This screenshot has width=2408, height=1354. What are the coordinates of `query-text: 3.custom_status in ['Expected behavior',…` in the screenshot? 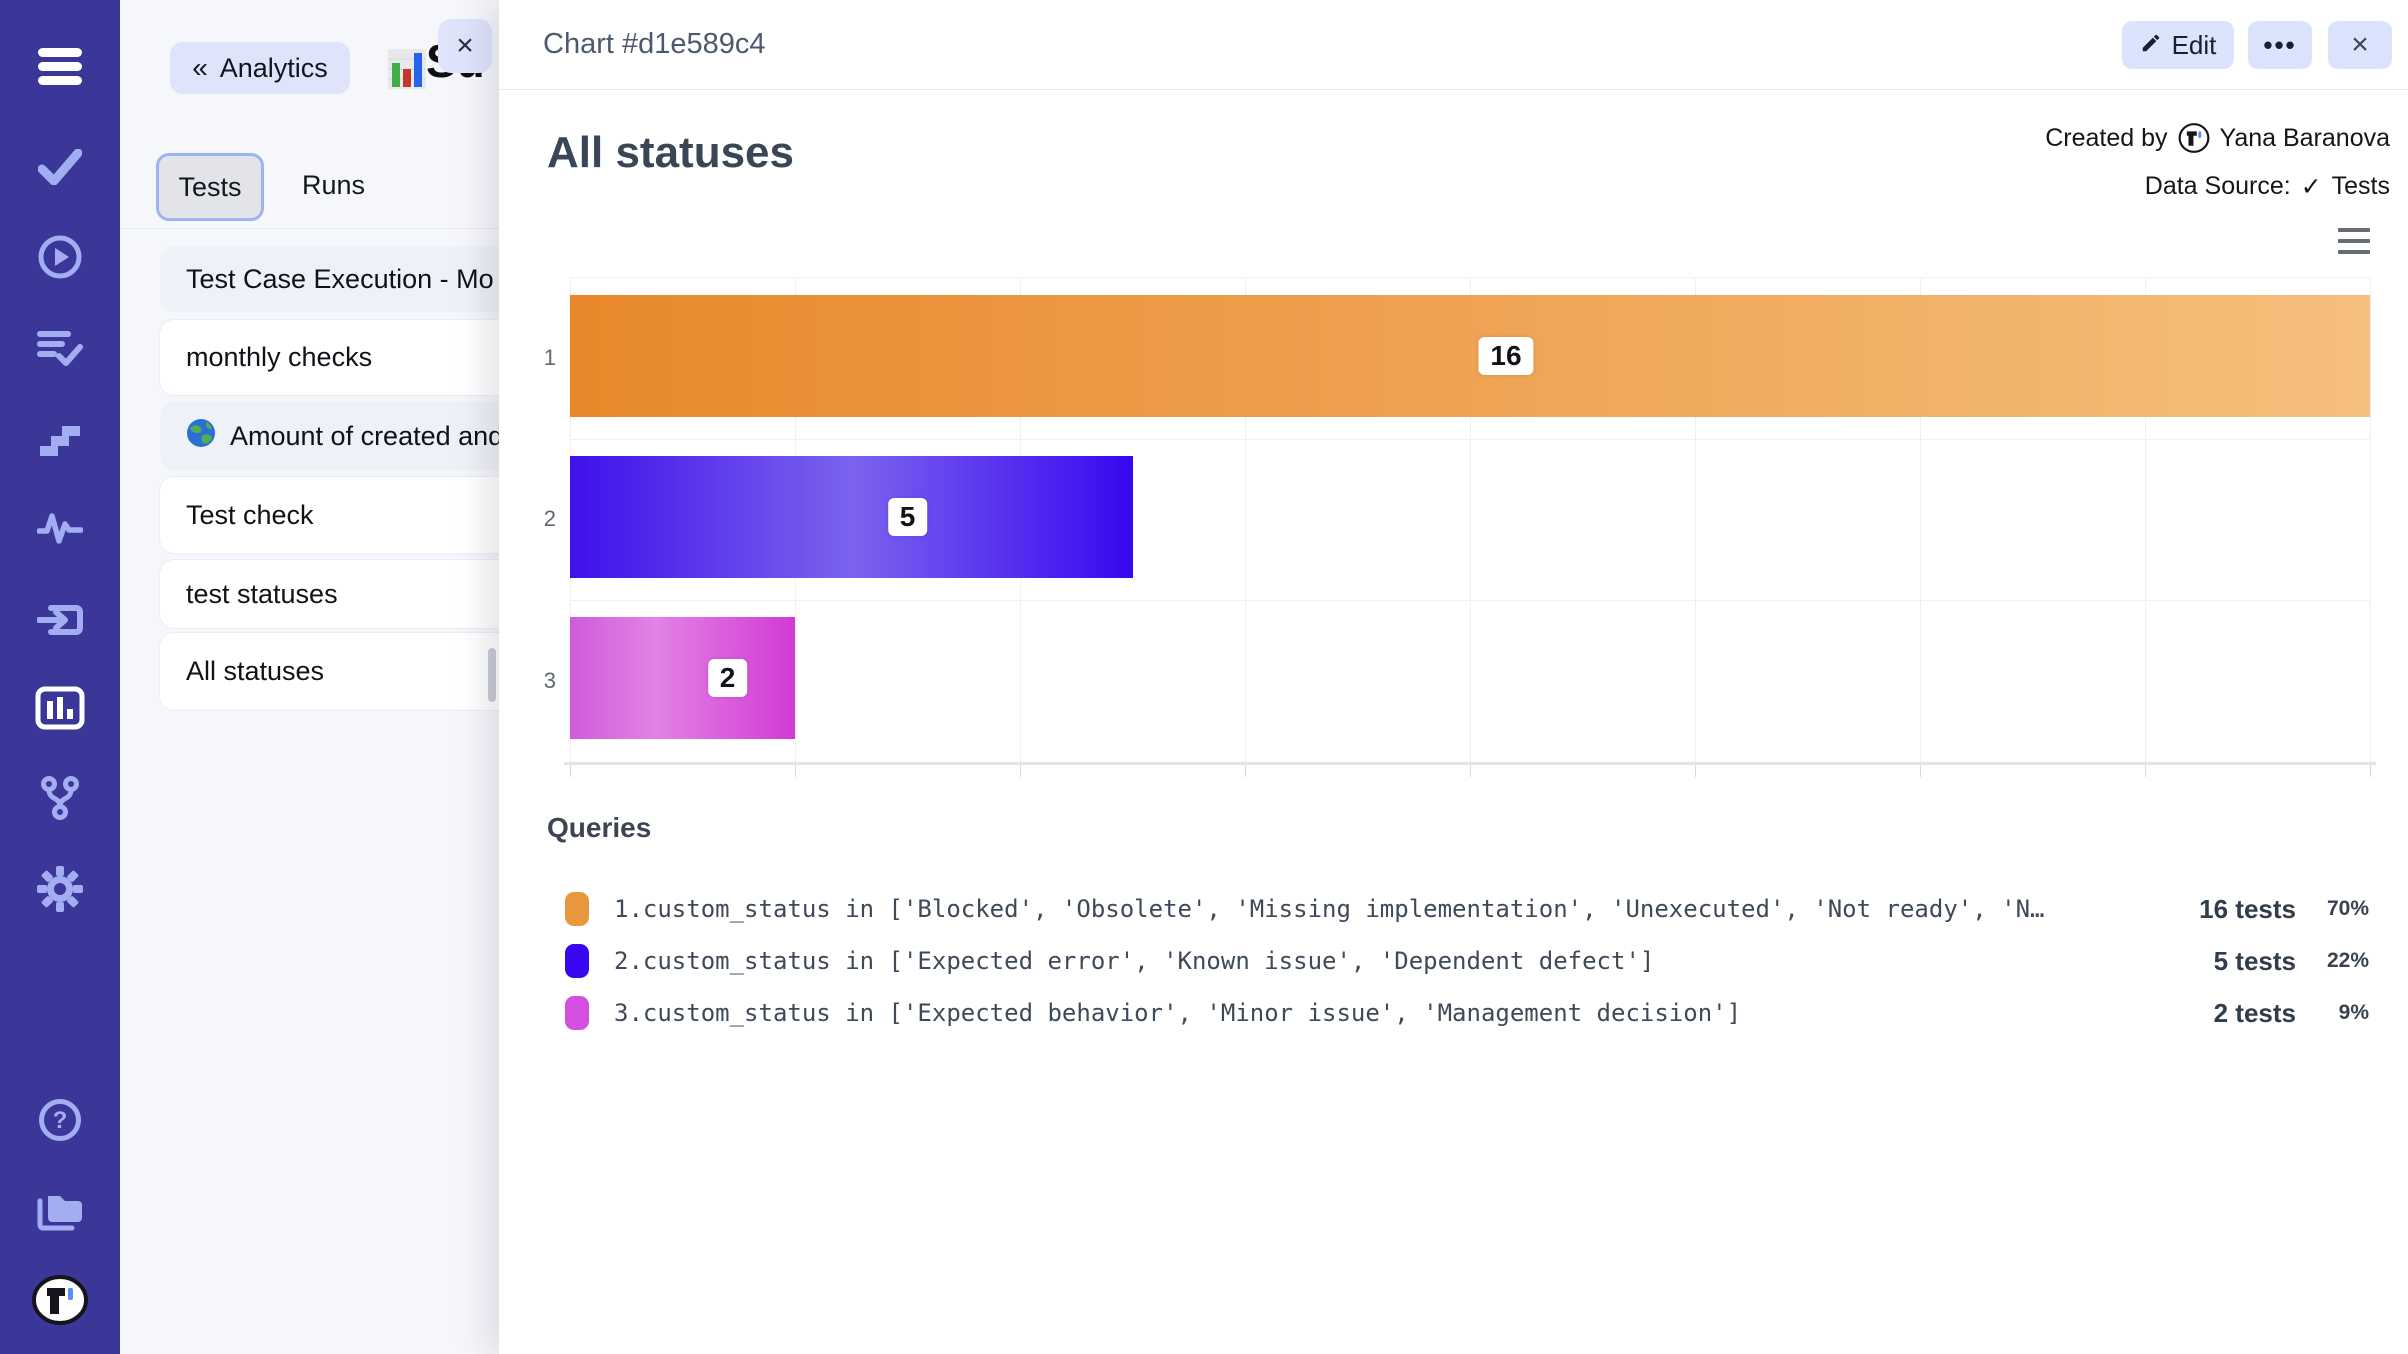 It's located at (1178, 1013).